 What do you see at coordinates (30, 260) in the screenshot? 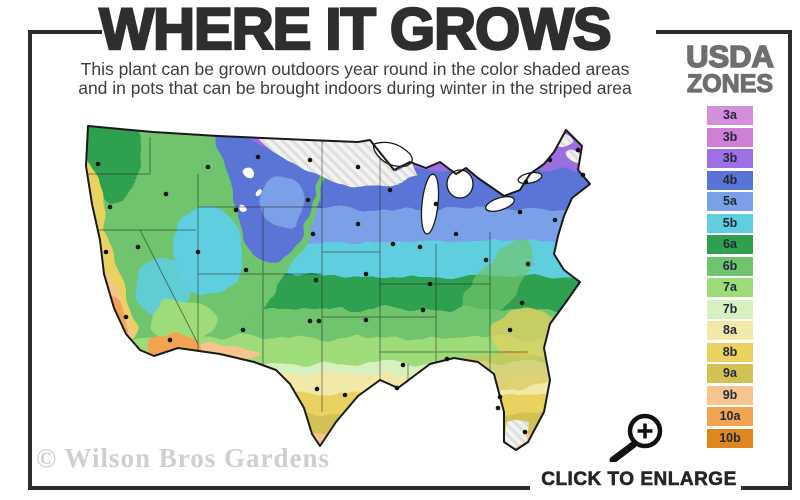
I see `frame-left-border` at bounding box center [30, 260].